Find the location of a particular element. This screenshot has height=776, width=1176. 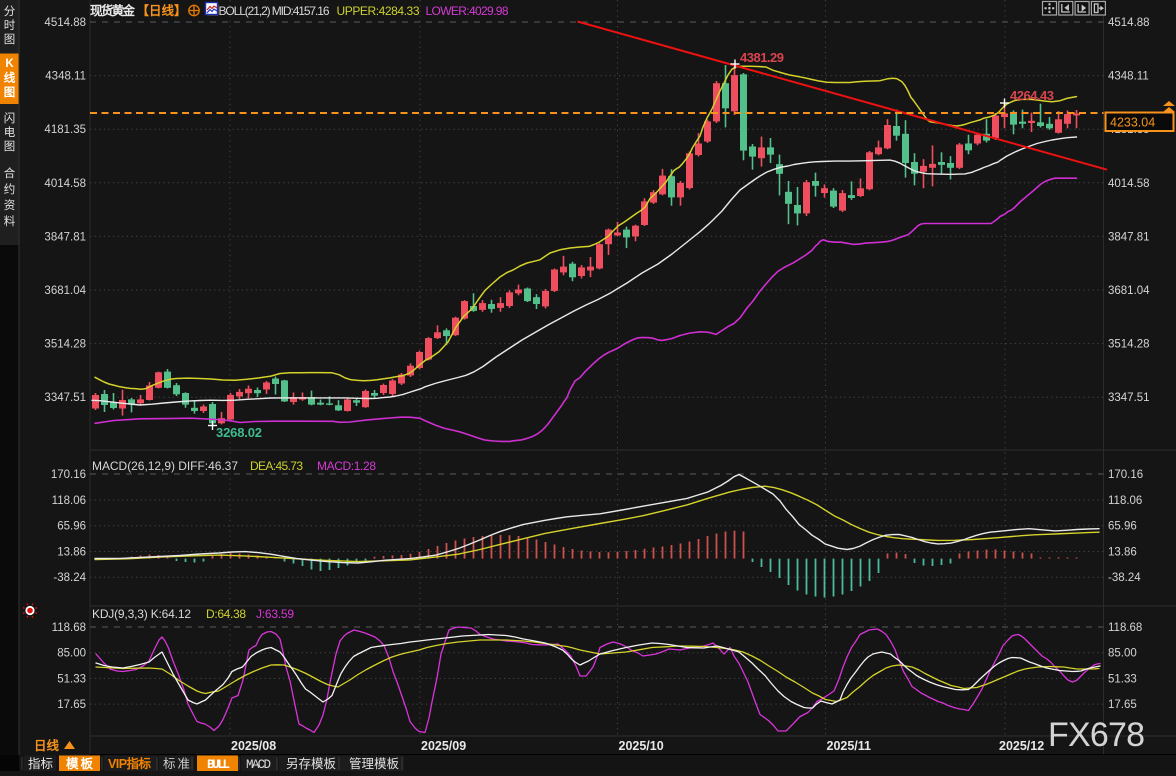

svg-text: 3268.02 is located at coordinates (239, 432).